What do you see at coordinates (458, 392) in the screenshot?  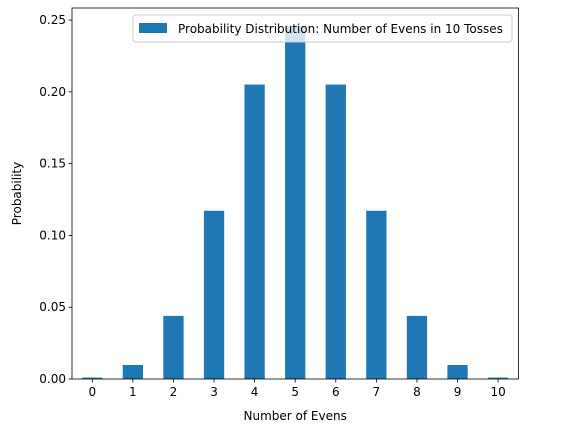 I see `x-tick-label: 9` at bounding box center [458, 392].